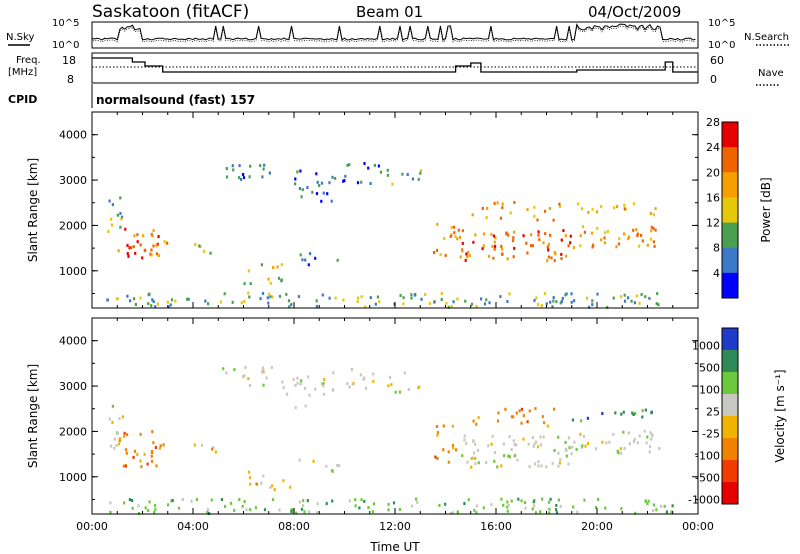 The image size is (800, 554). Describe the element at coordinates (771, 73) in the screenshot. I see `nave-label: Nave` at that location.